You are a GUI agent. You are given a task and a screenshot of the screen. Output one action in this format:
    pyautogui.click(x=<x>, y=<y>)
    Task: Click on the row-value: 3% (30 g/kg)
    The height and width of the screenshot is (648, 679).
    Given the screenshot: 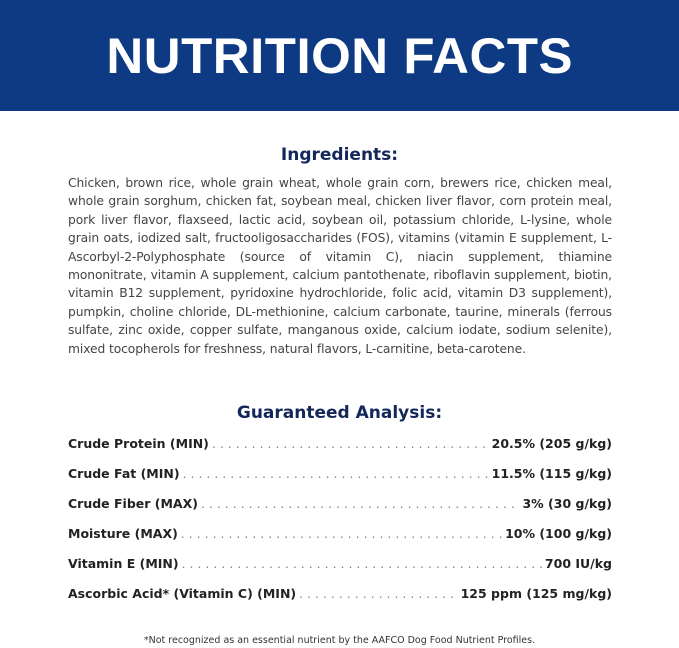 What is the action you would take?
    pyautogui.click(x=567, y=503)
    